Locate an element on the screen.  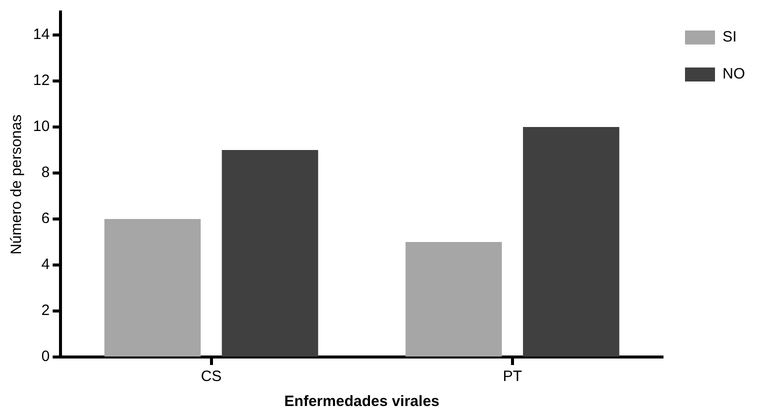
y-tick-label: 4 is located at coordinates (45, 265).